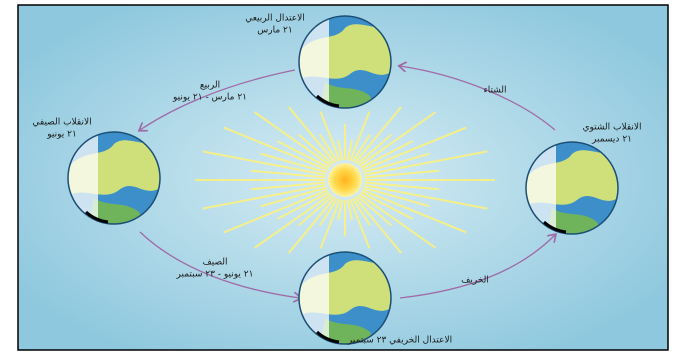 Image resolution: width=684 pixels, height=354 pixels. I want to click on sun, so click(345, 180).